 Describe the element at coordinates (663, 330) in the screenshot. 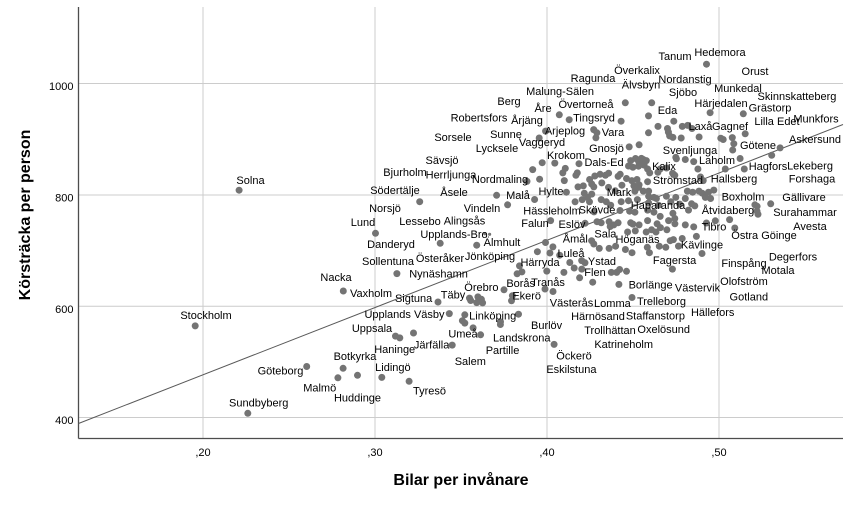

I see `svg-text: Oxelösund` at that location.